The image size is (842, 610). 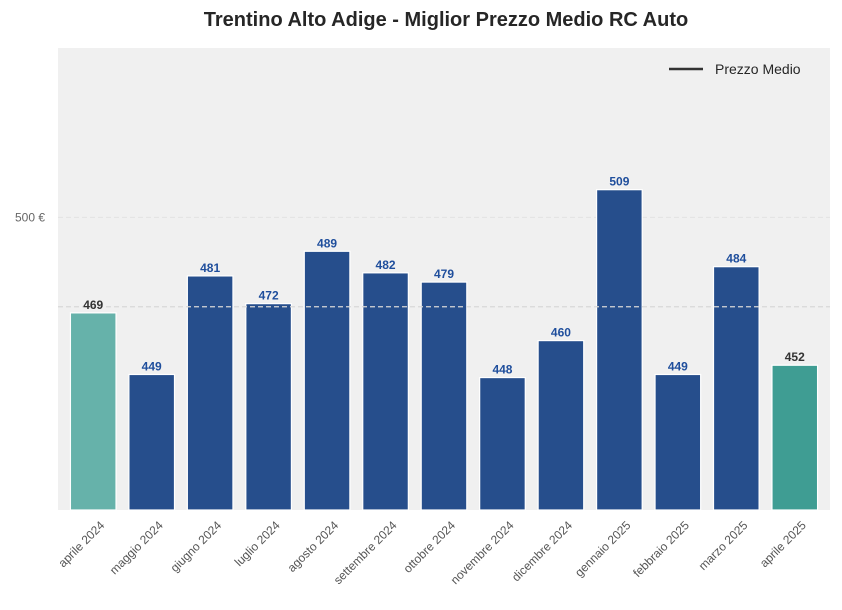 What do you see at coordinates (482, 552) in the screenshot?
I see `x-tick-label: novembre 2024` at bounding box center [482, 552].